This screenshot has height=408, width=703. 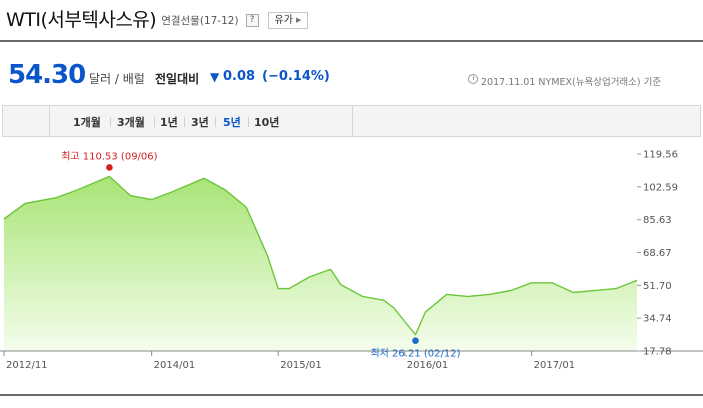 What do you see at coordinates (283, 20) in the screenshot?
I see `commodity-type-label: 유가` at bounding box center [283, 20].